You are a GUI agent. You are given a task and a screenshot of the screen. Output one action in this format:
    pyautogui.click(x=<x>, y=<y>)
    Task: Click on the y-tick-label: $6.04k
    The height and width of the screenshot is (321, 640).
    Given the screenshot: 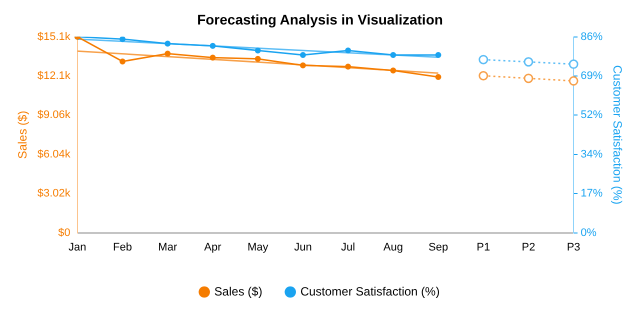 What is the action you would take?
    pyautogui.click(x=54, y=154)
    